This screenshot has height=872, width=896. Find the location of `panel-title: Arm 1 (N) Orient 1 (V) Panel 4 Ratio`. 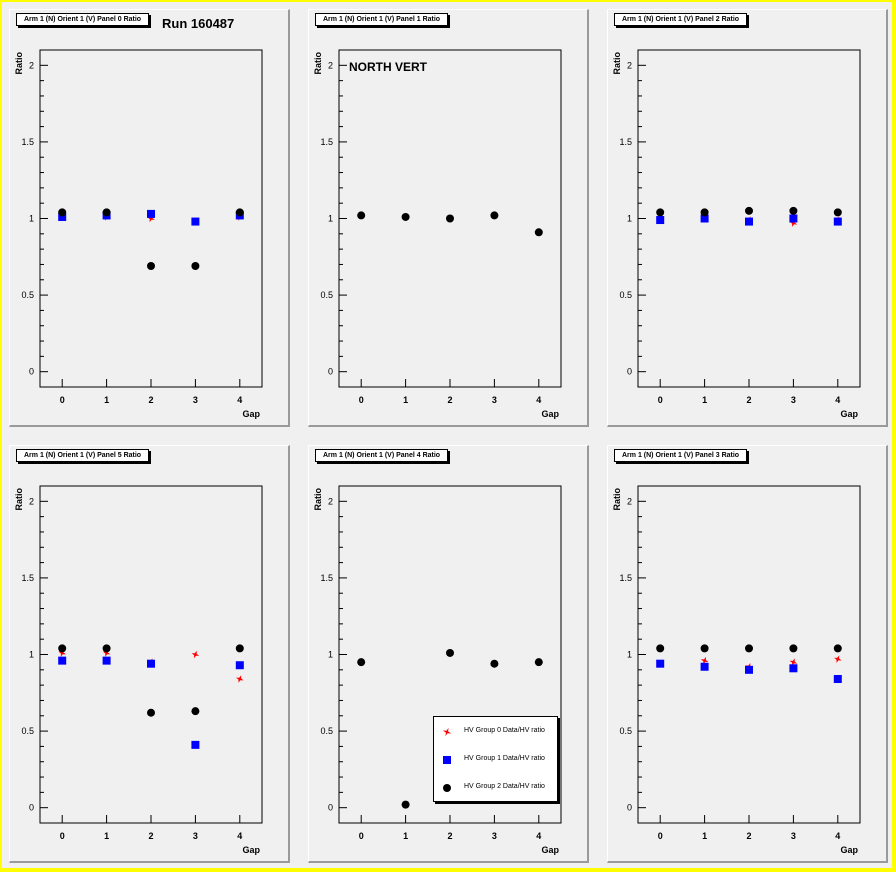

panel-title: Arm 1 (N) Orient 1 (V) Panel 4 Ratio is located at coordinates (382, 455).